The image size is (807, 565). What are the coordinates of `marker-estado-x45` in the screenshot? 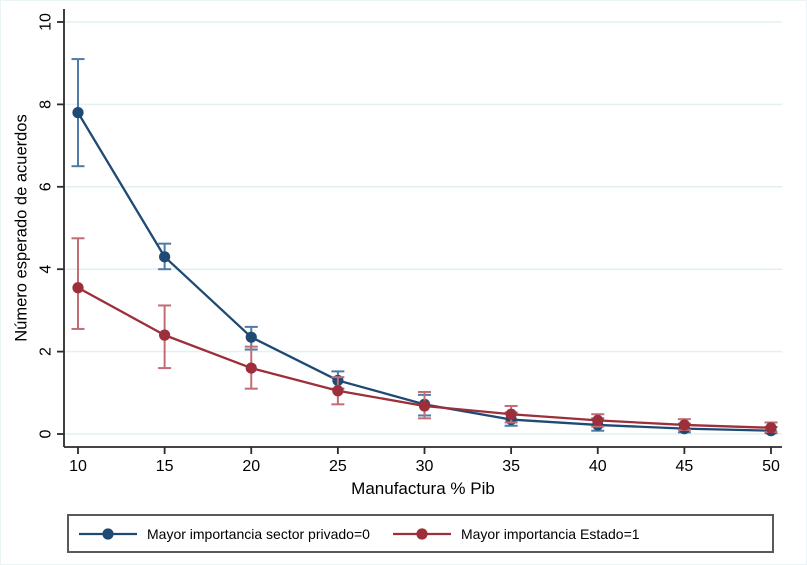 It's located at (684, 425).